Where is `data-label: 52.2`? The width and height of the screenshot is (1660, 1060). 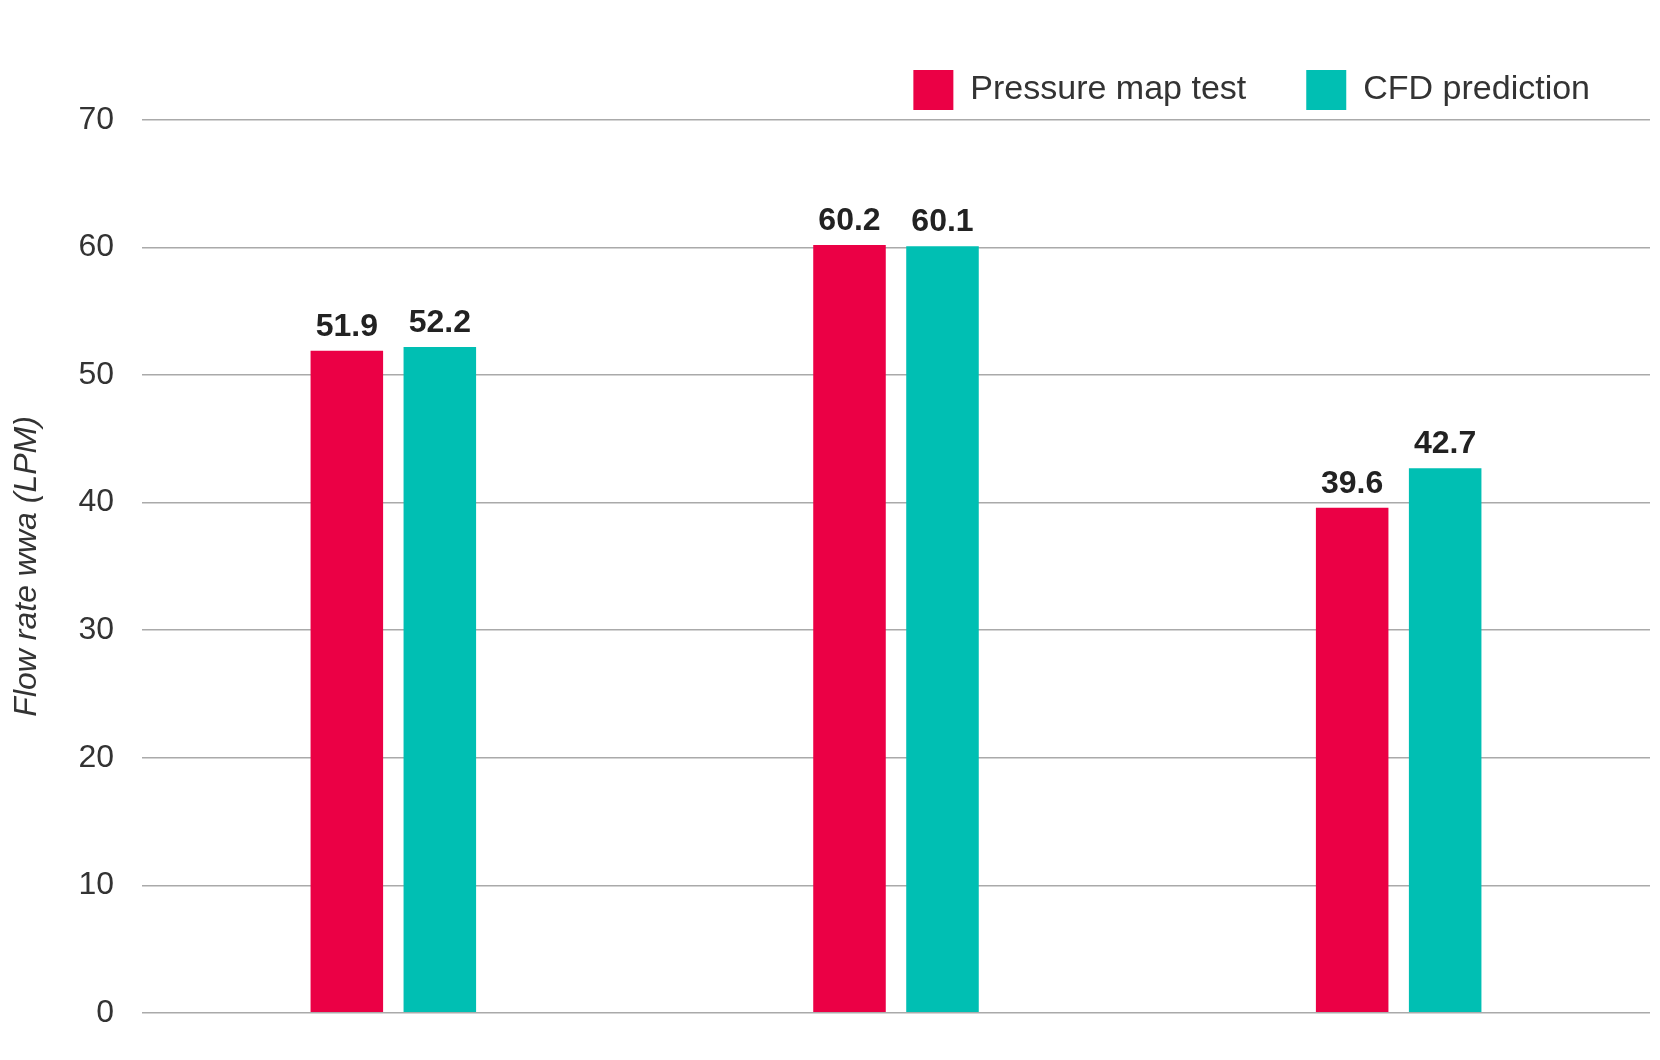 data-label: 52.2 is located at coordinates (439, 320).